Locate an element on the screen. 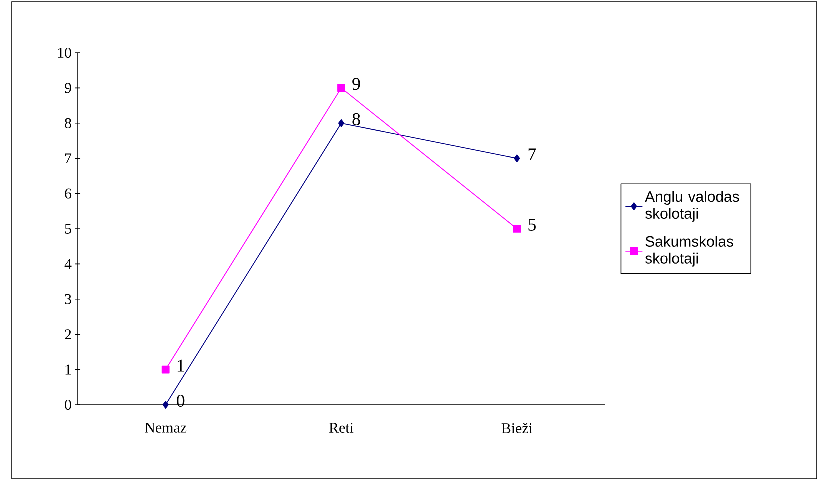 This screenshot has width=819, height=481. y-tick-label: 0 is located at coordinates (68, 405).